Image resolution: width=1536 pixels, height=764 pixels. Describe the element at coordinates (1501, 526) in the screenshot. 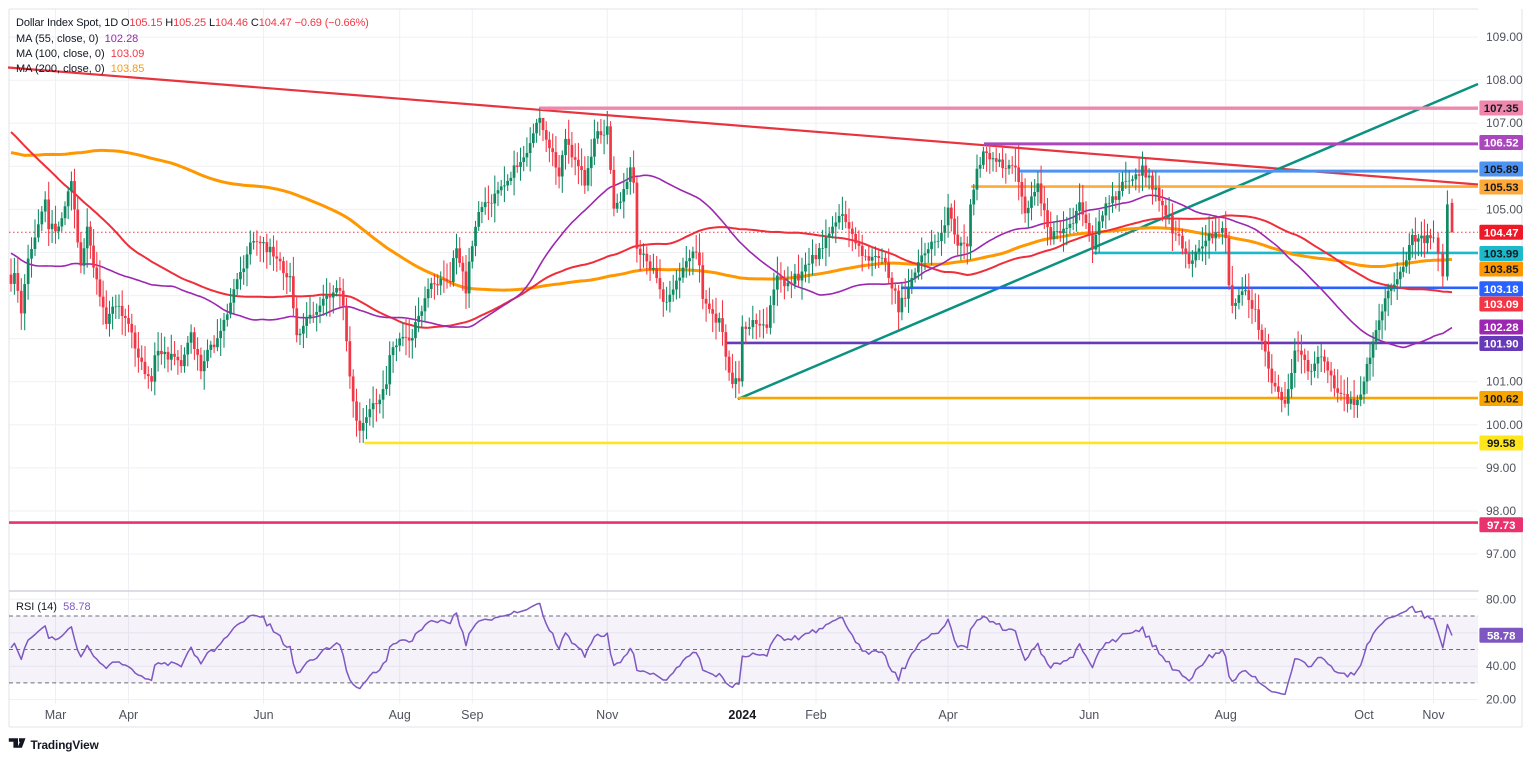

I see `svg-text: 97.73` at that location.